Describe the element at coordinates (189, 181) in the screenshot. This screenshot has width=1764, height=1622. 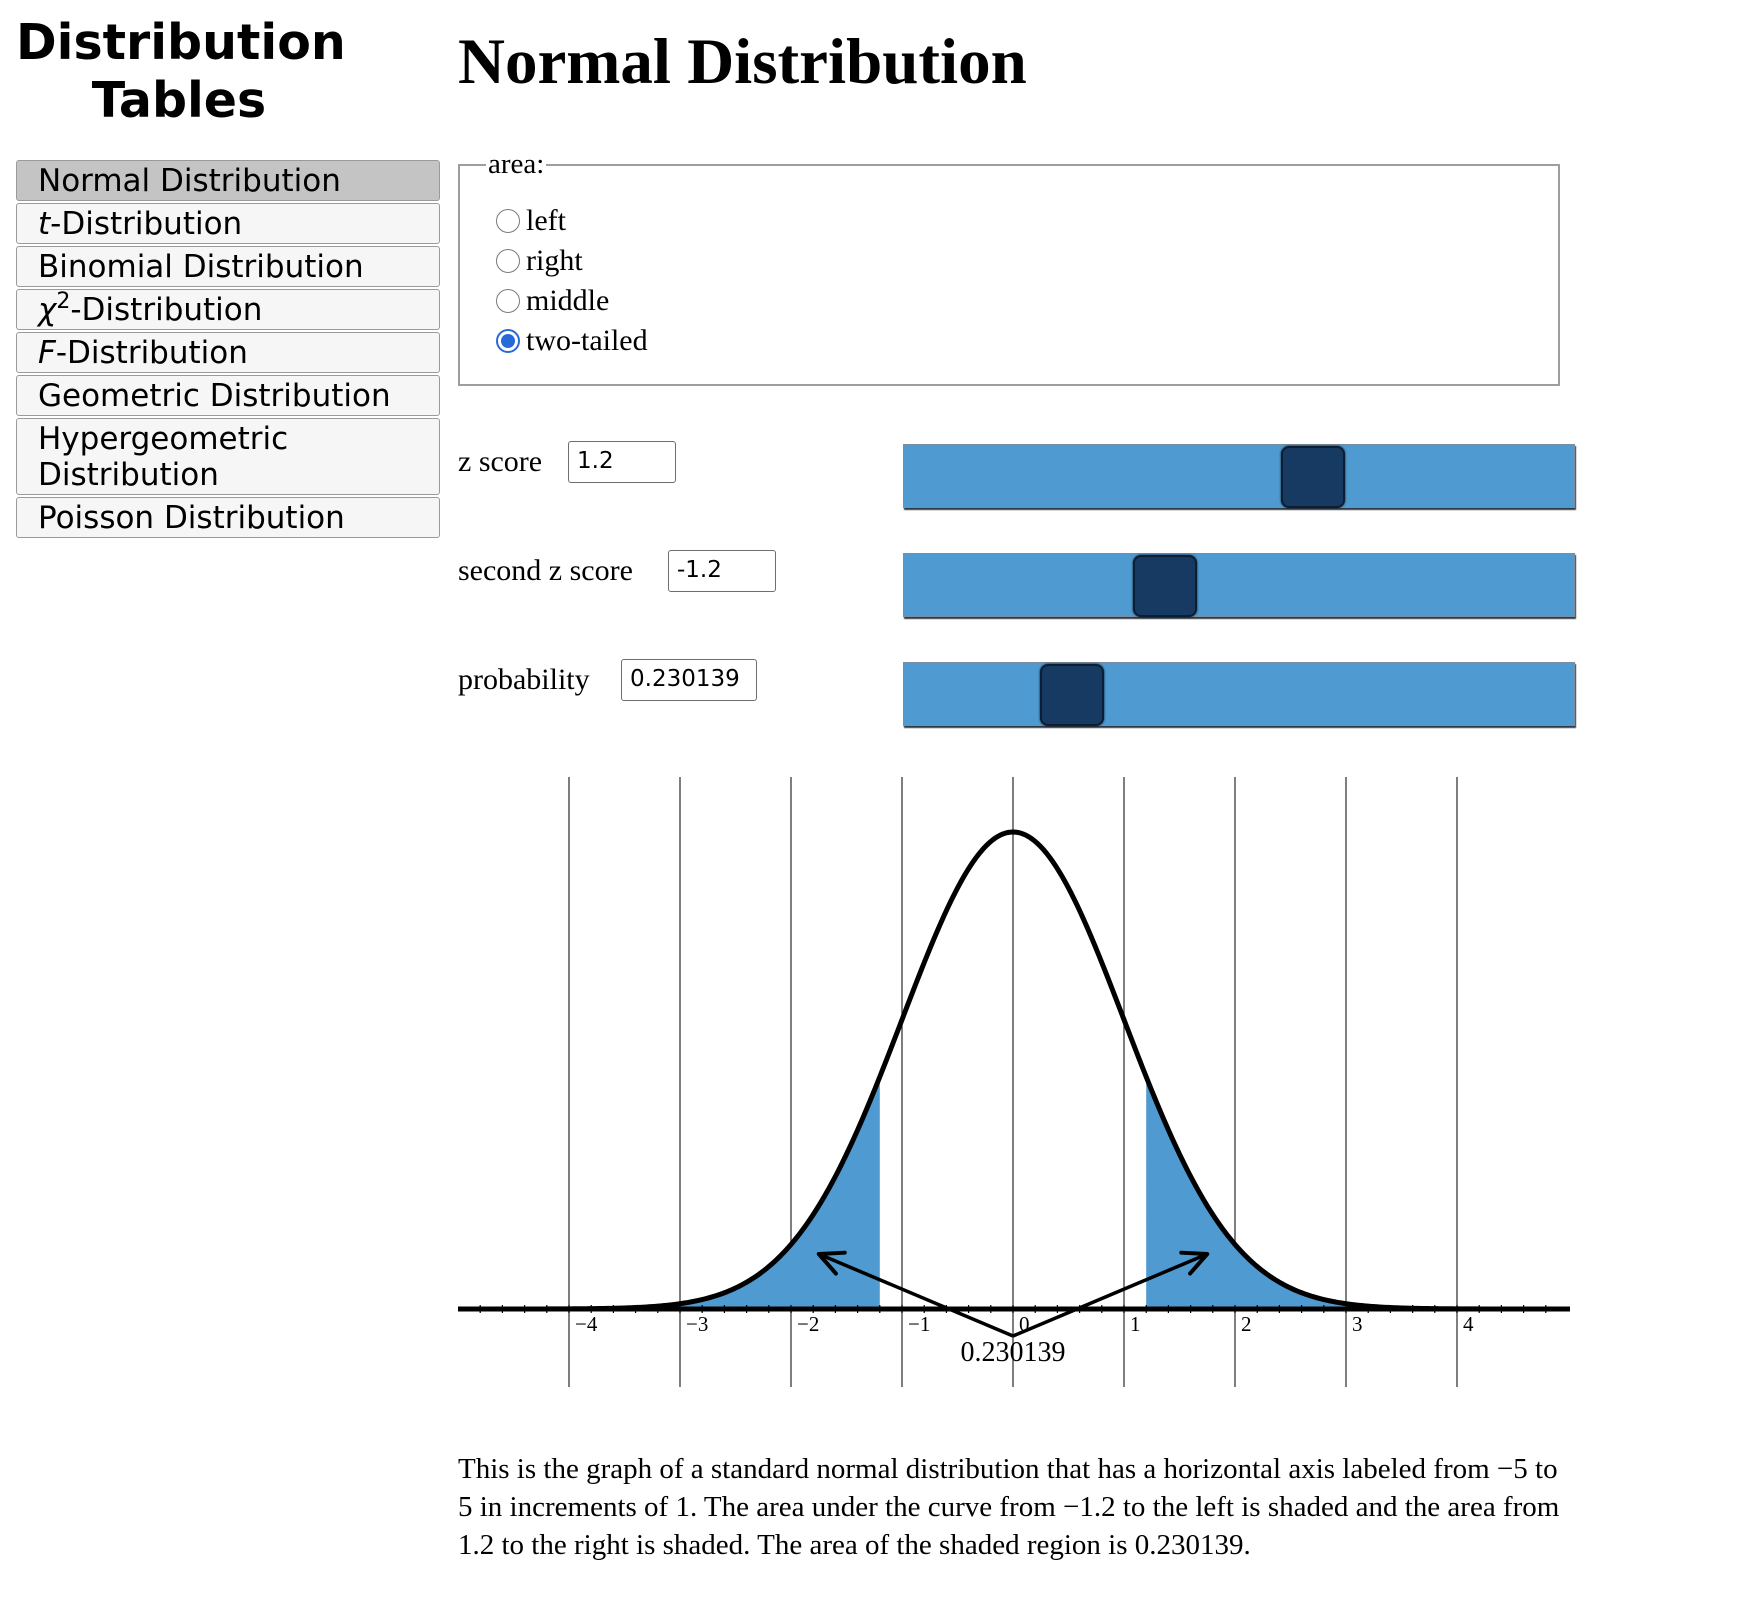
I see `sidebar-item-label: Normal Distribution` at that location.